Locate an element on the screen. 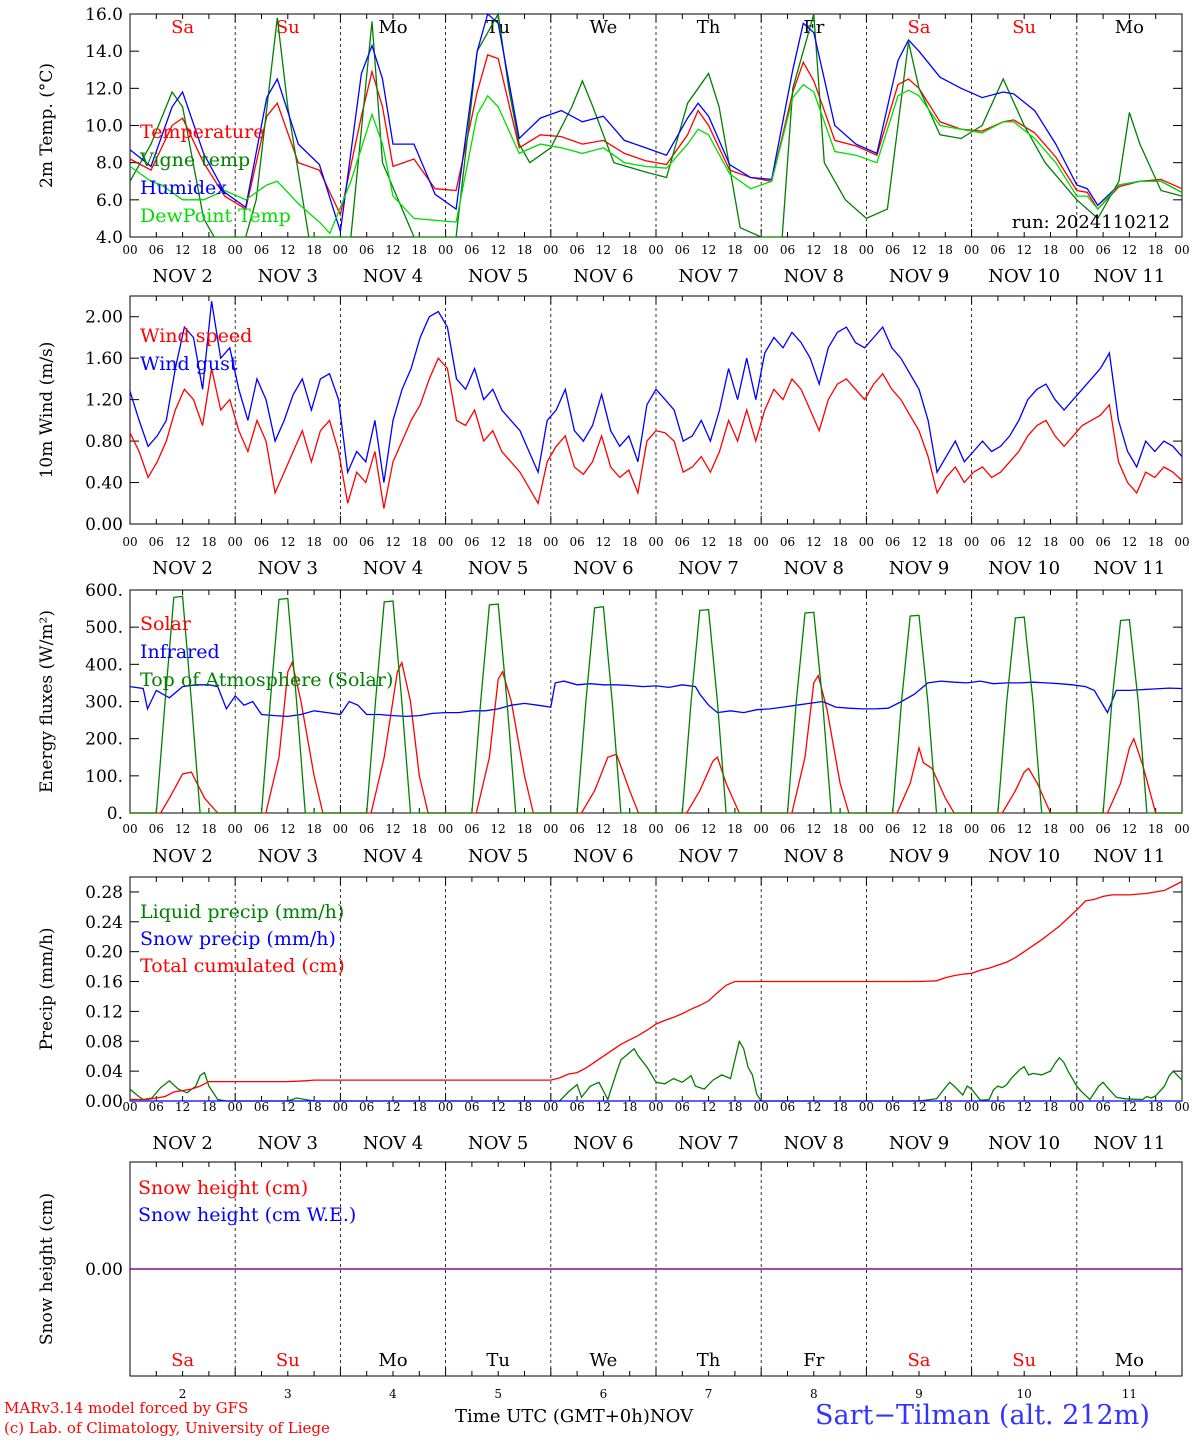  date-label: NOV 8 is located at coordinates (814, 568).